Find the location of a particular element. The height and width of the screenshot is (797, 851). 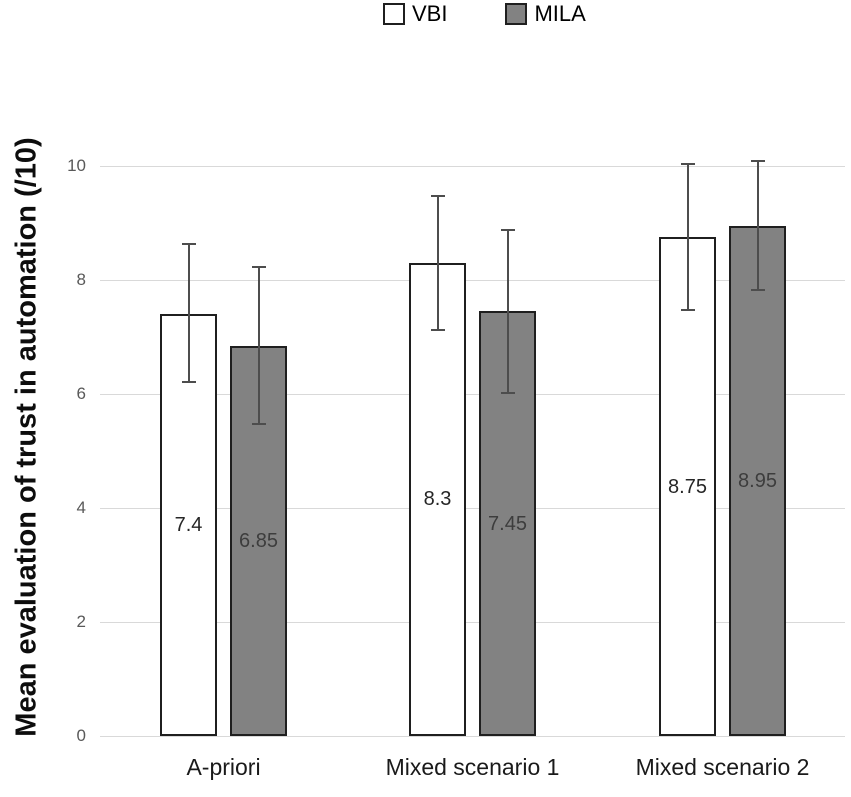

legend-item-vbi: VBI is located at coordinates (415, 14).